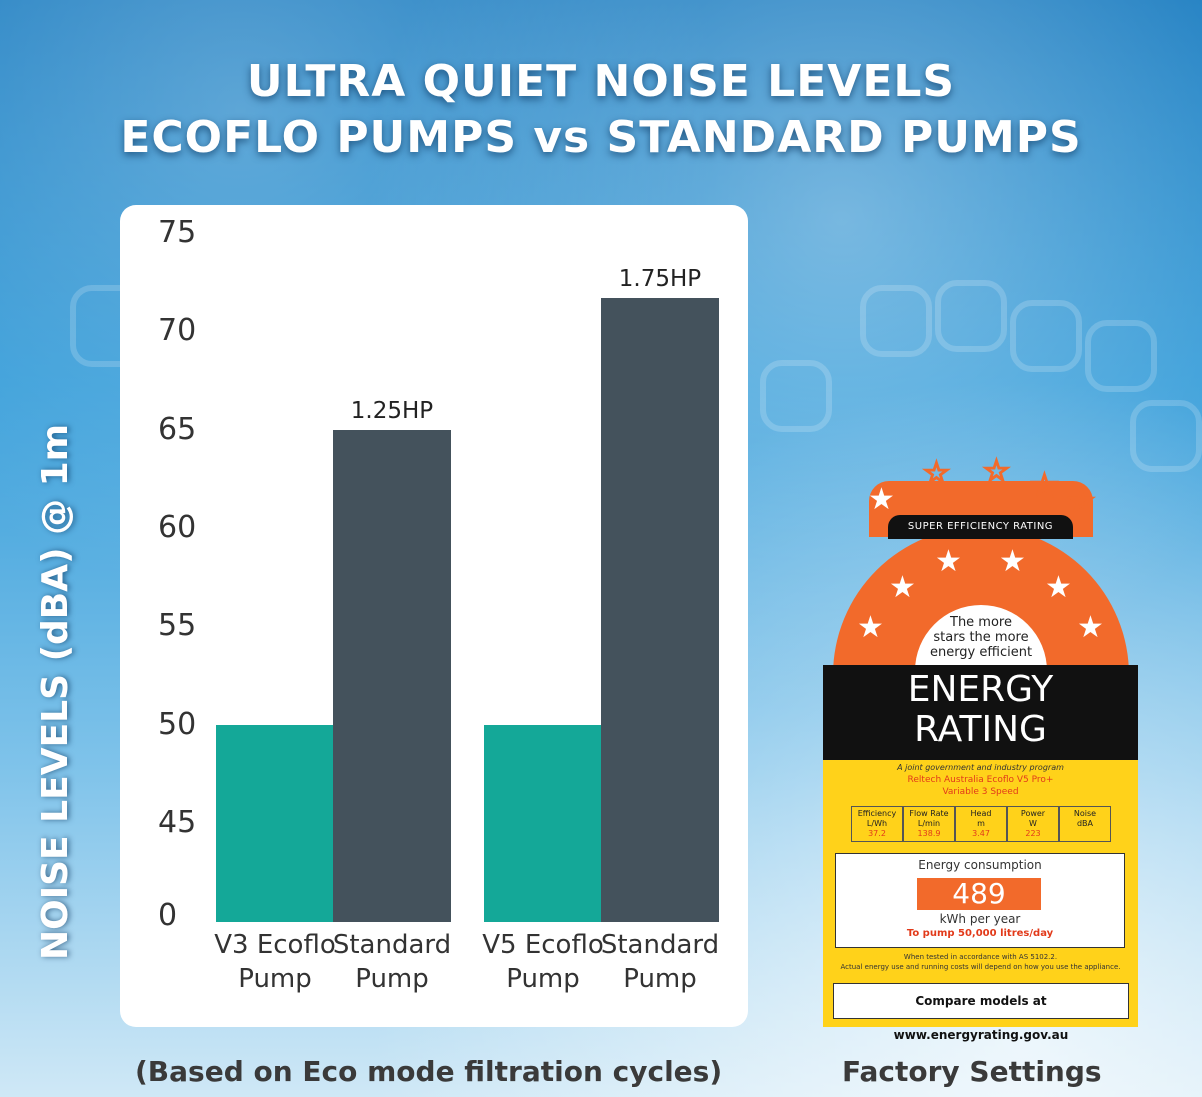  Describe the element at coordinates (877, 813) in the screenshot. I see `spec-h1: Efficiency` at that location.